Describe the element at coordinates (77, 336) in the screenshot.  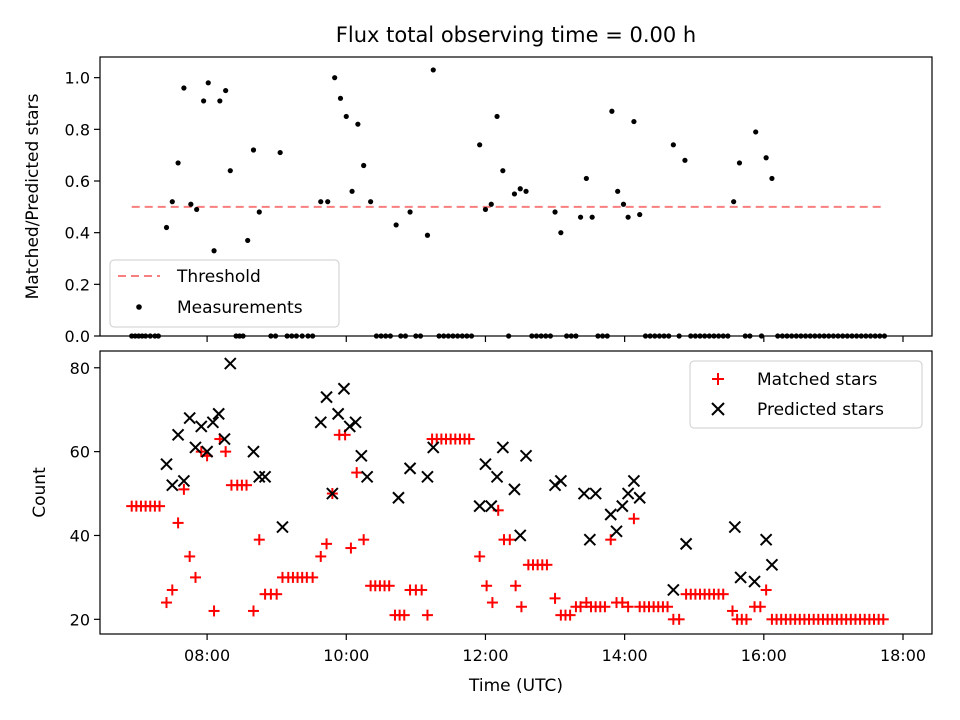
I see `y-tick-label: 0.0` at that location.